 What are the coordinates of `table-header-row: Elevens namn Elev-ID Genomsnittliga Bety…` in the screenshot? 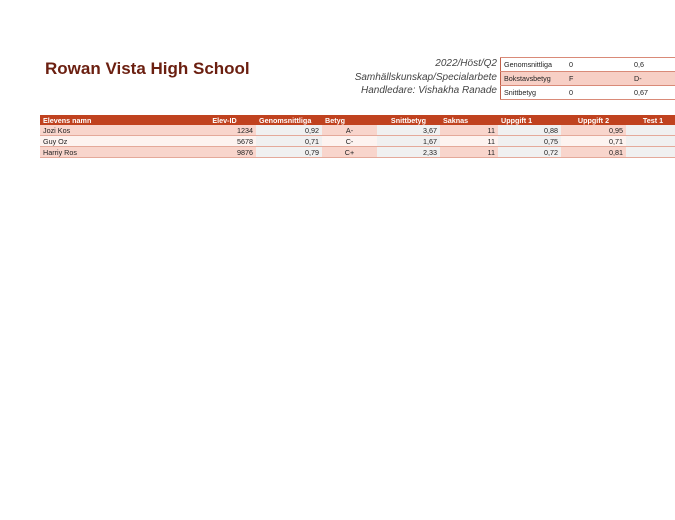 It's located at (357, 120).